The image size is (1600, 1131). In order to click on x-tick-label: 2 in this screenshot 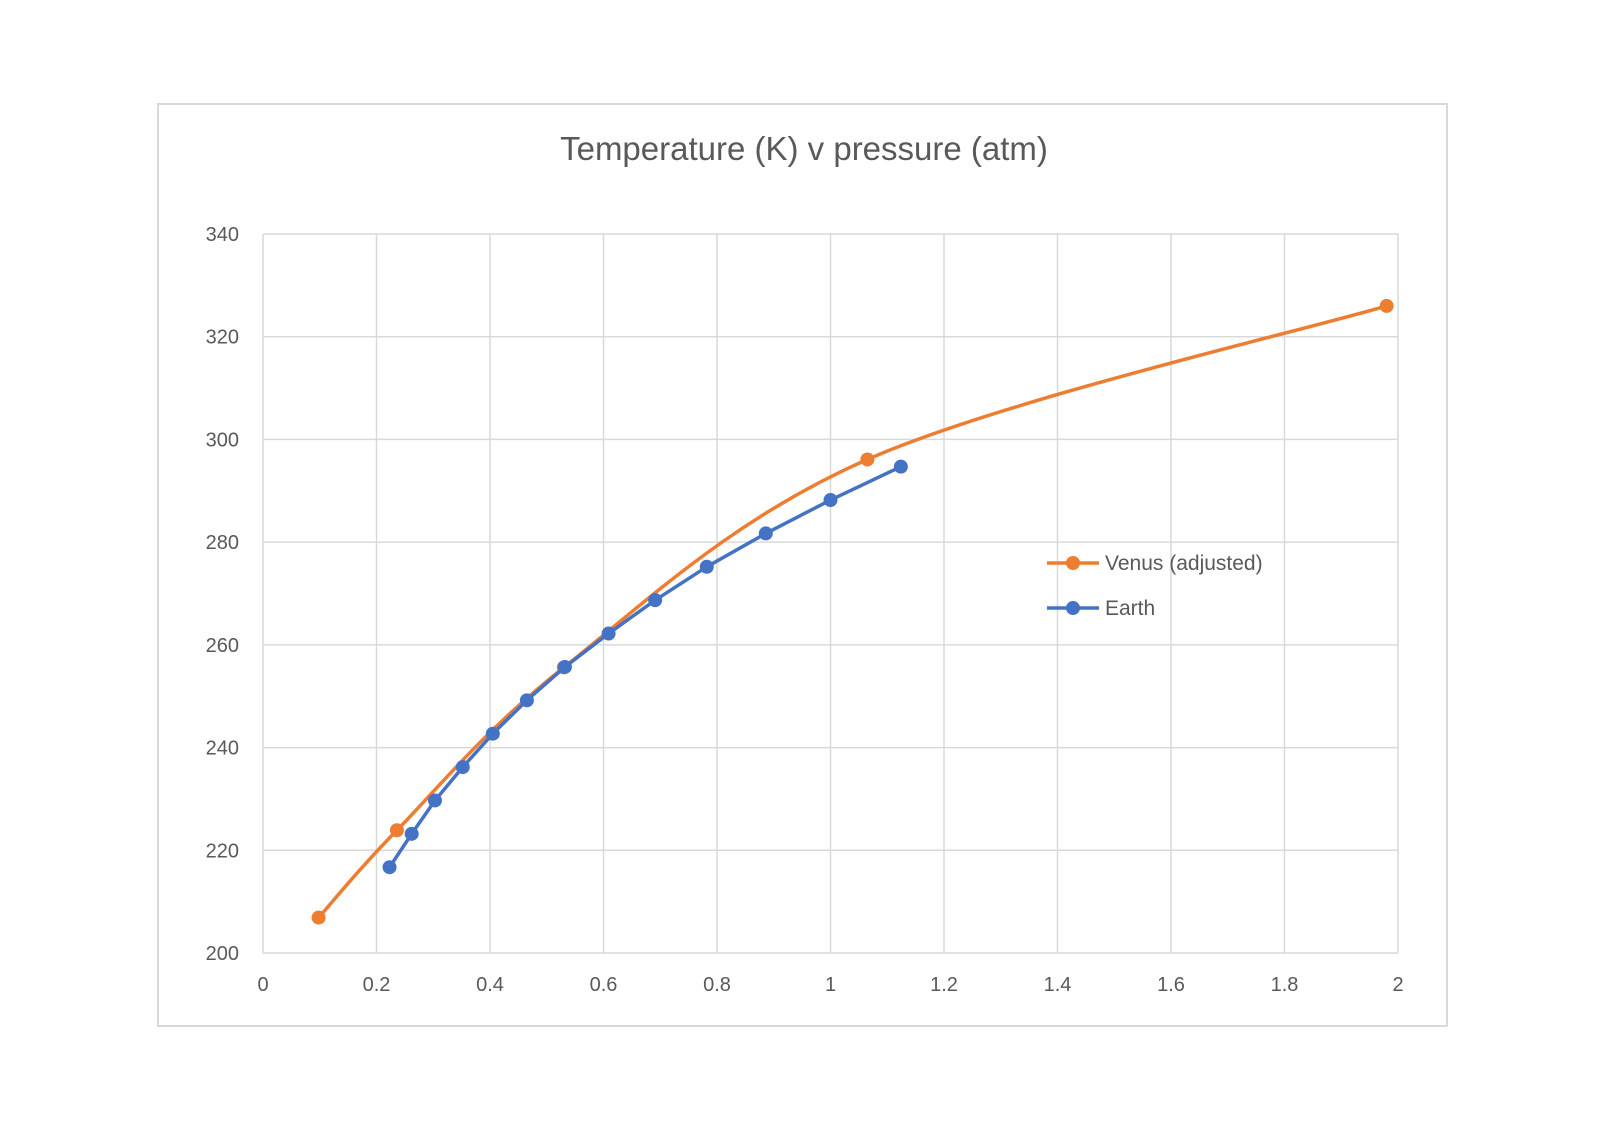, I will do `click(1397, 985)`.